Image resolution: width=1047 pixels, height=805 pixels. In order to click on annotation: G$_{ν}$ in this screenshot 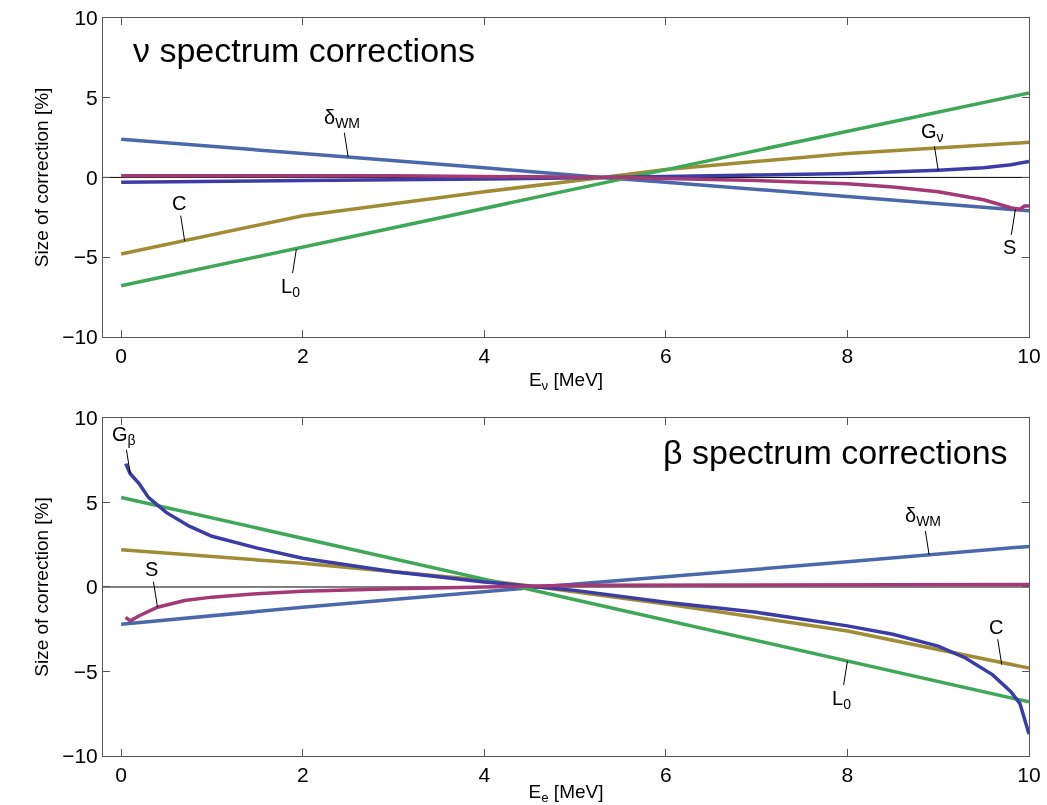, I will do `click(932, 133)`.